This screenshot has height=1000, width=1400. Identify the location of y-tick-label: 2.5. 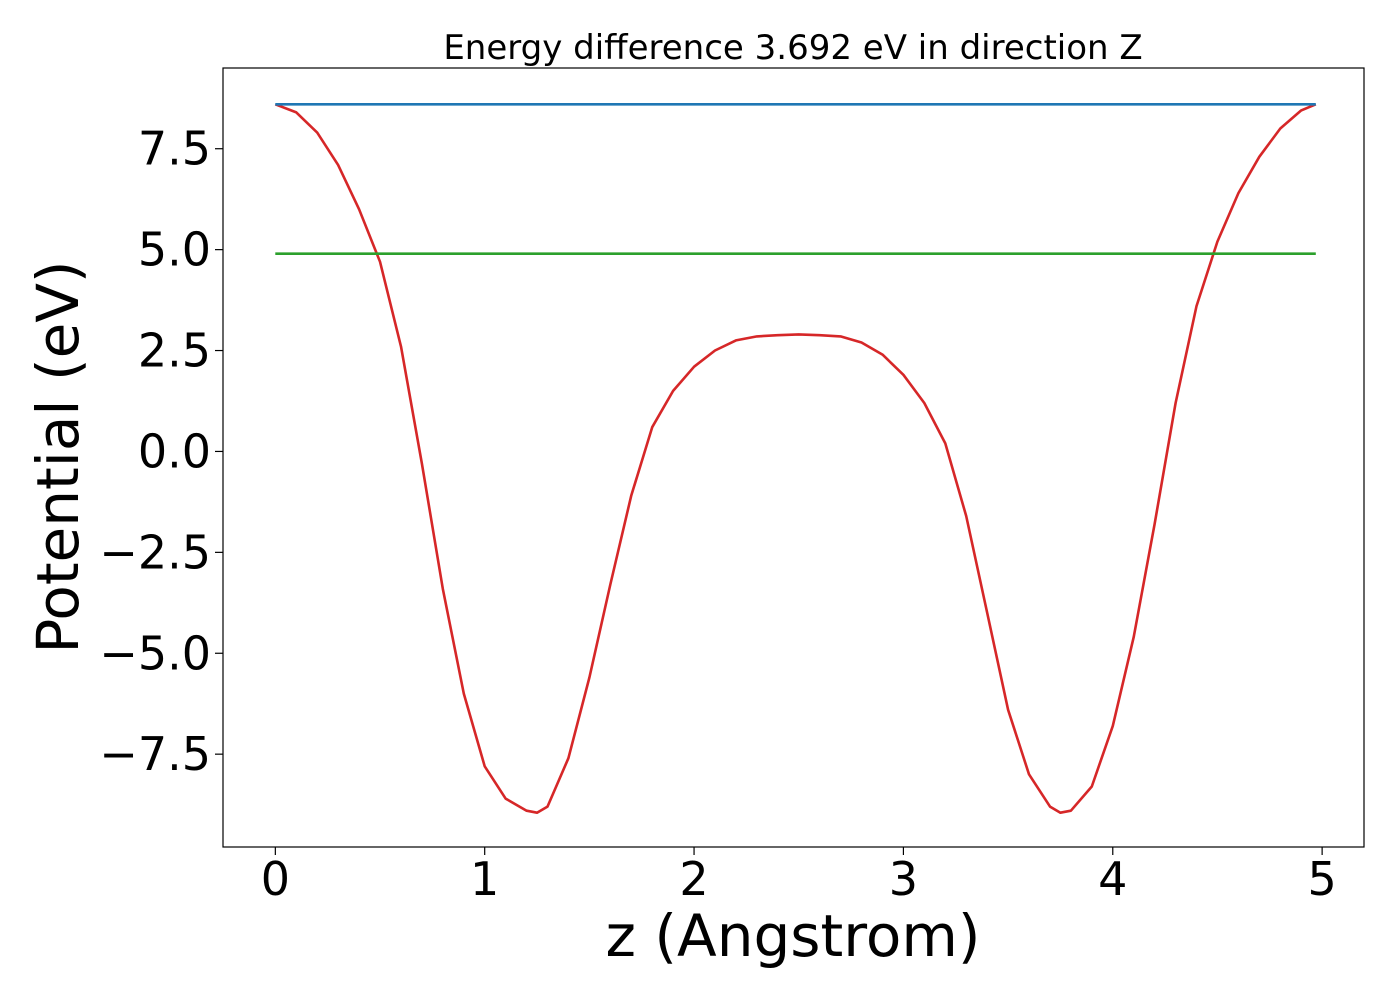
(174, 351).